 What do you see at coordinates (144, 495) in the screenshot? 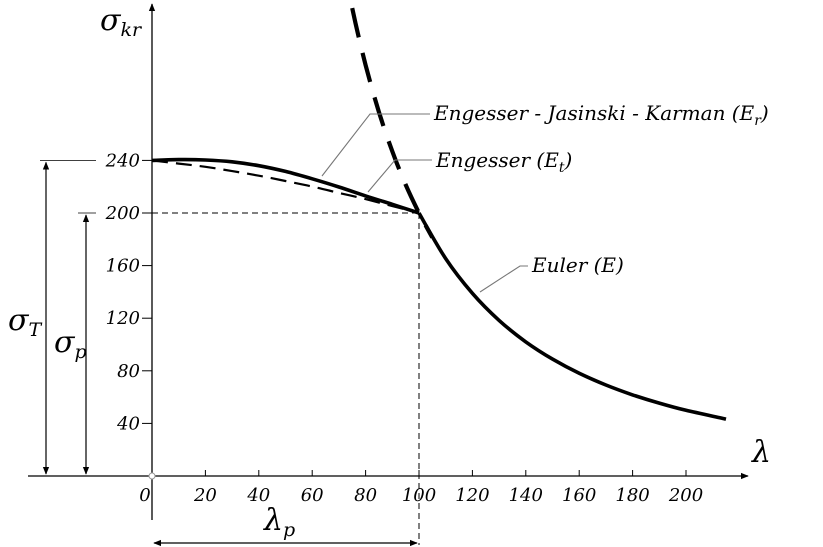
I see `x-tick-label-origin: 0` at bounding box center [144, 495].